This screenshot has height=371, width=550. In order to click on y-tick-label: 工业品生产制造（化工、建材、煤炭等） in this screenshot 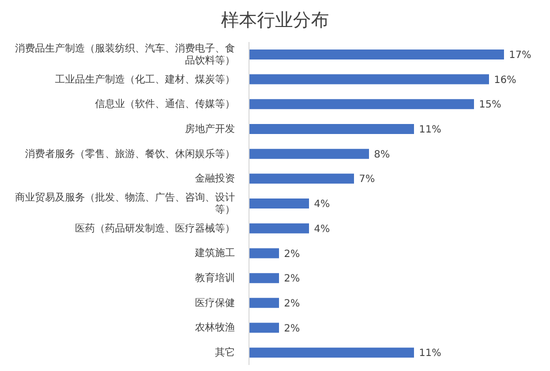, I will do `click(145, 78)`.